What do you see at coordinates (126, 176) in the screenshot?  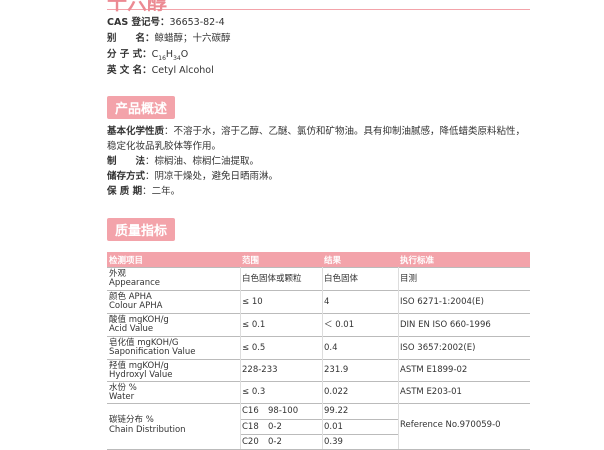 I see `overview-label: 储存方式` at bounding box center [126, 176].